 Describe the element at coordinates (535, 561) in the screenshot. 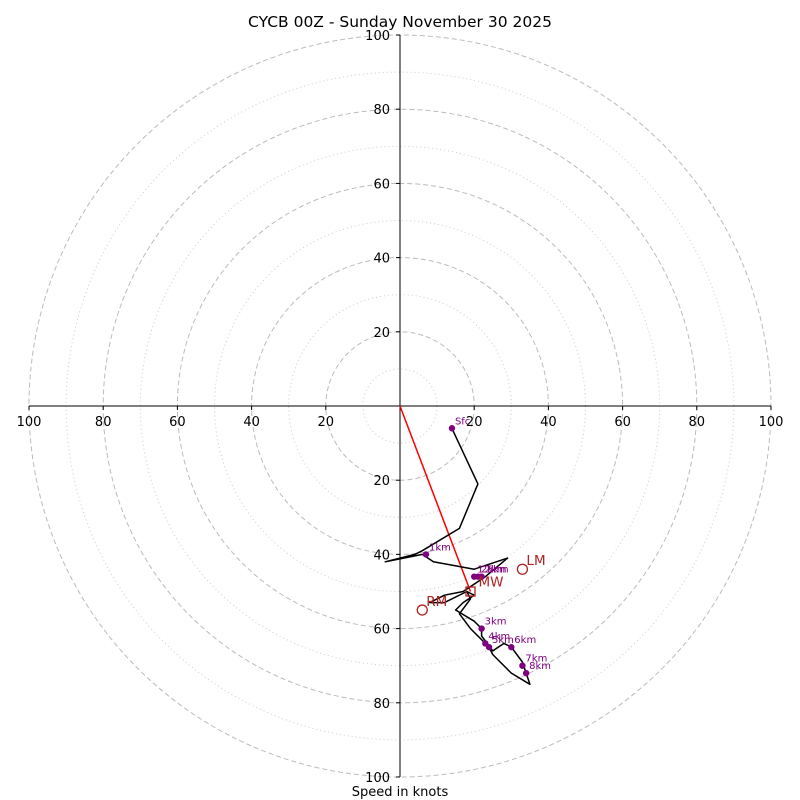

I see `lm-motion-label: LM` at that location.